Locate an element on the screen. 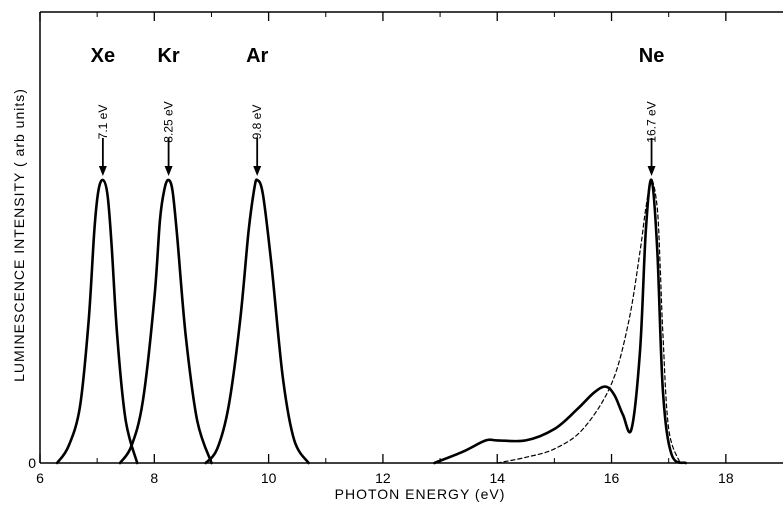  x-tick-label: 14 is located at coordinates (497, 478).